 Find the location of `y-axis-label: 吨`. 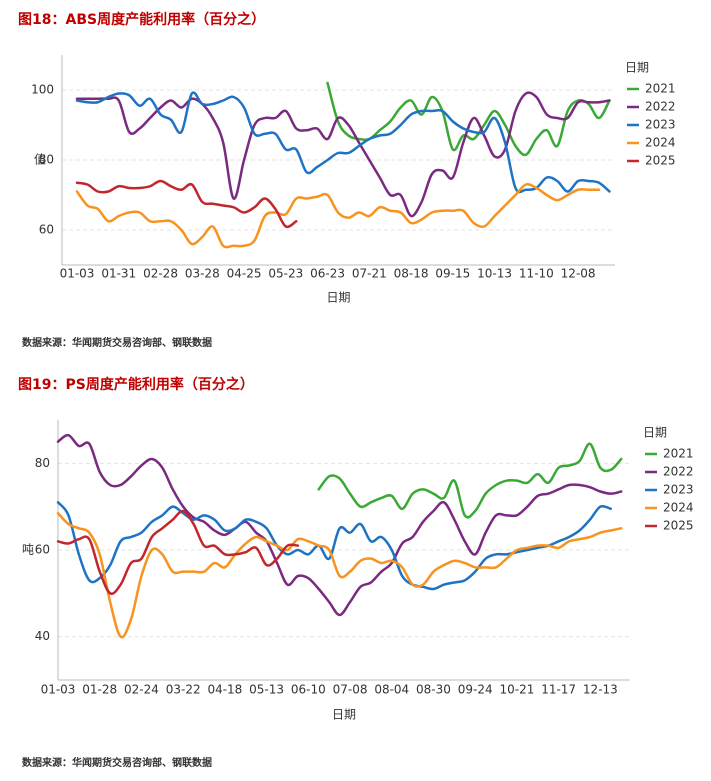

y-axis-label: 吨 is located at coordinates (28, 550).